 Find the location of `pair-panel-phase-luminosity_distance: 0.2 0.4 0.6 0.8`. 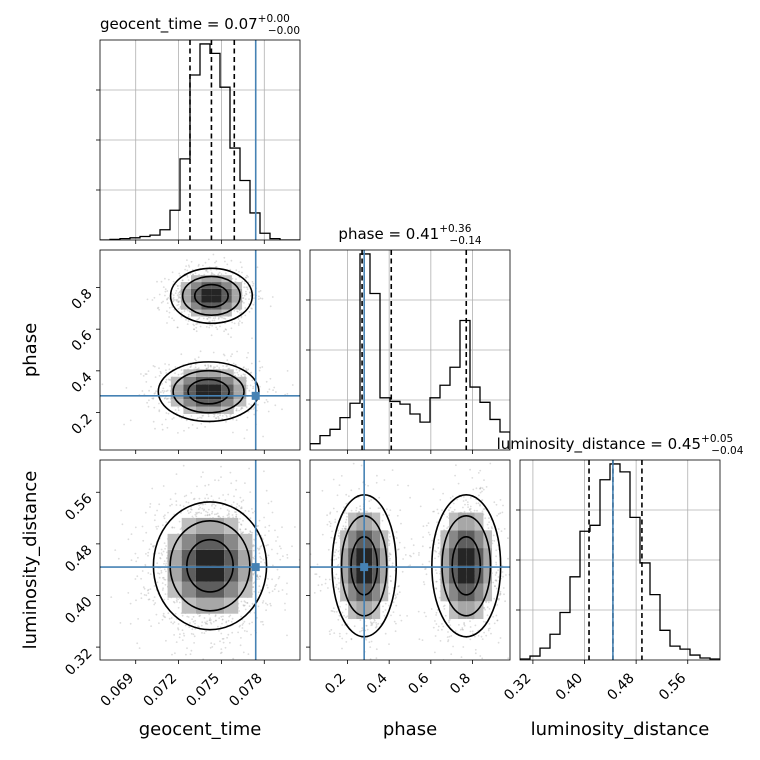

pair-panel-phase-luminosity_distance: 0.2 0.4 0.6 0.8 is located at coordinates (408, 569).